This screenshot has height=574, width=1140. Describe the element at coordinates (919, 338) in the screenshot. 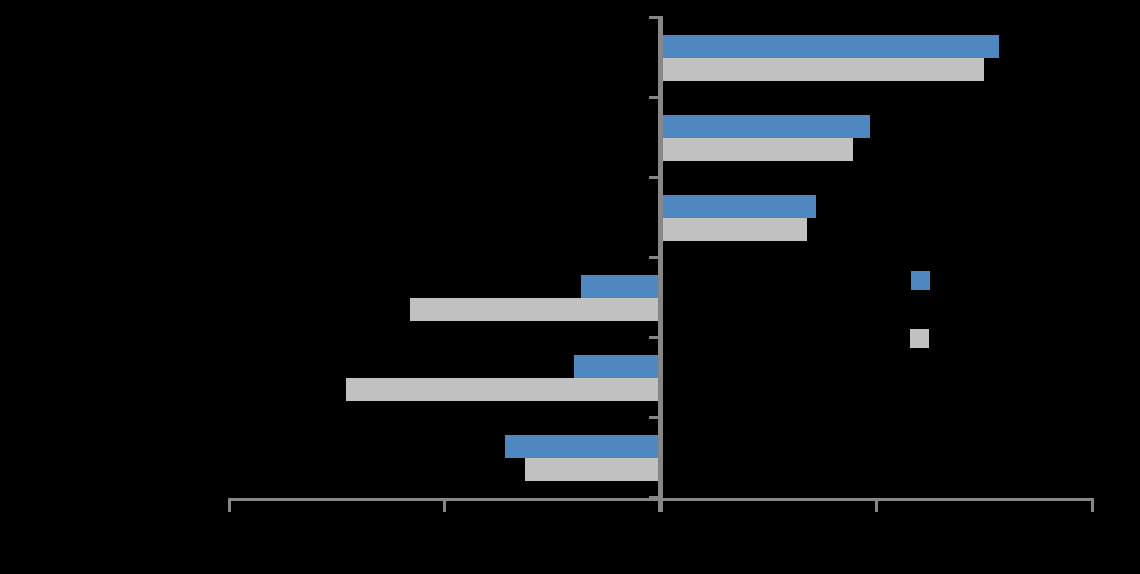

I see `legend-swatch-gray` at that location.